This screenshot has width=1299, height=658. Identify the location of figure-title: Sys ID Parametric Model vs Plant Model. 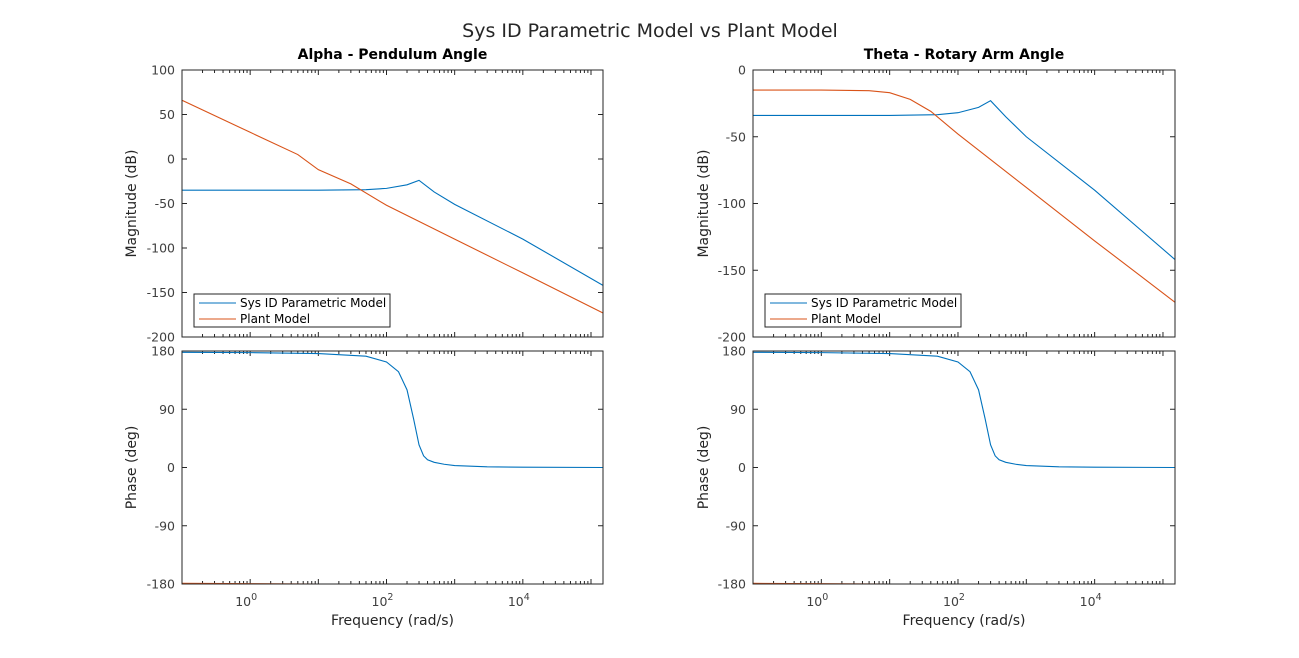
(650, 31).